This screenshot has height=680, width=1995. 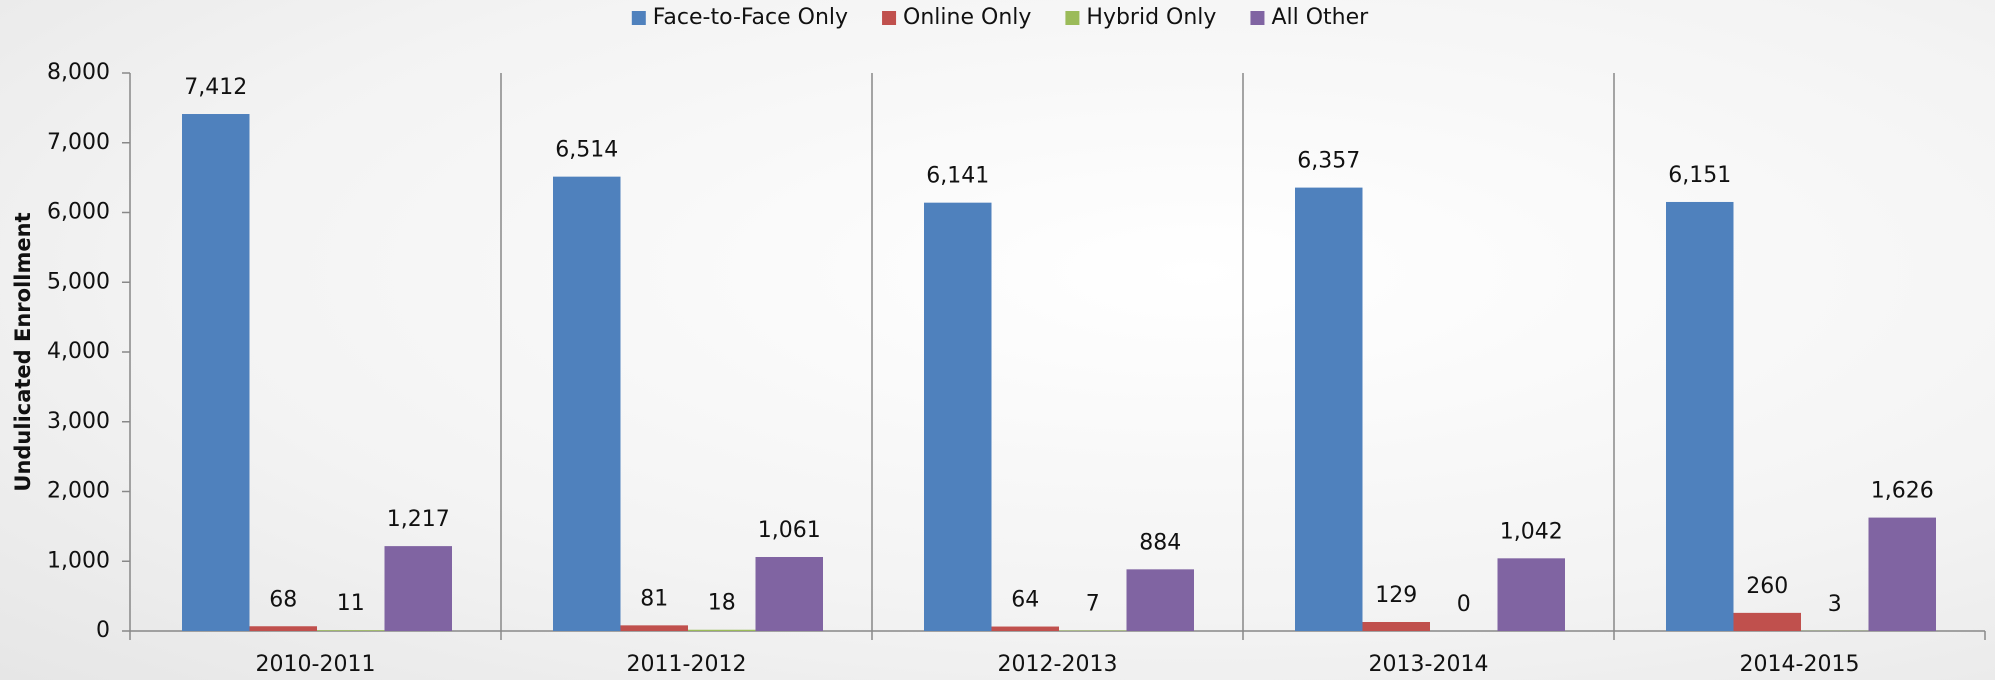 I want to click on legend-label: Online Only, so click(x=967, y=17).